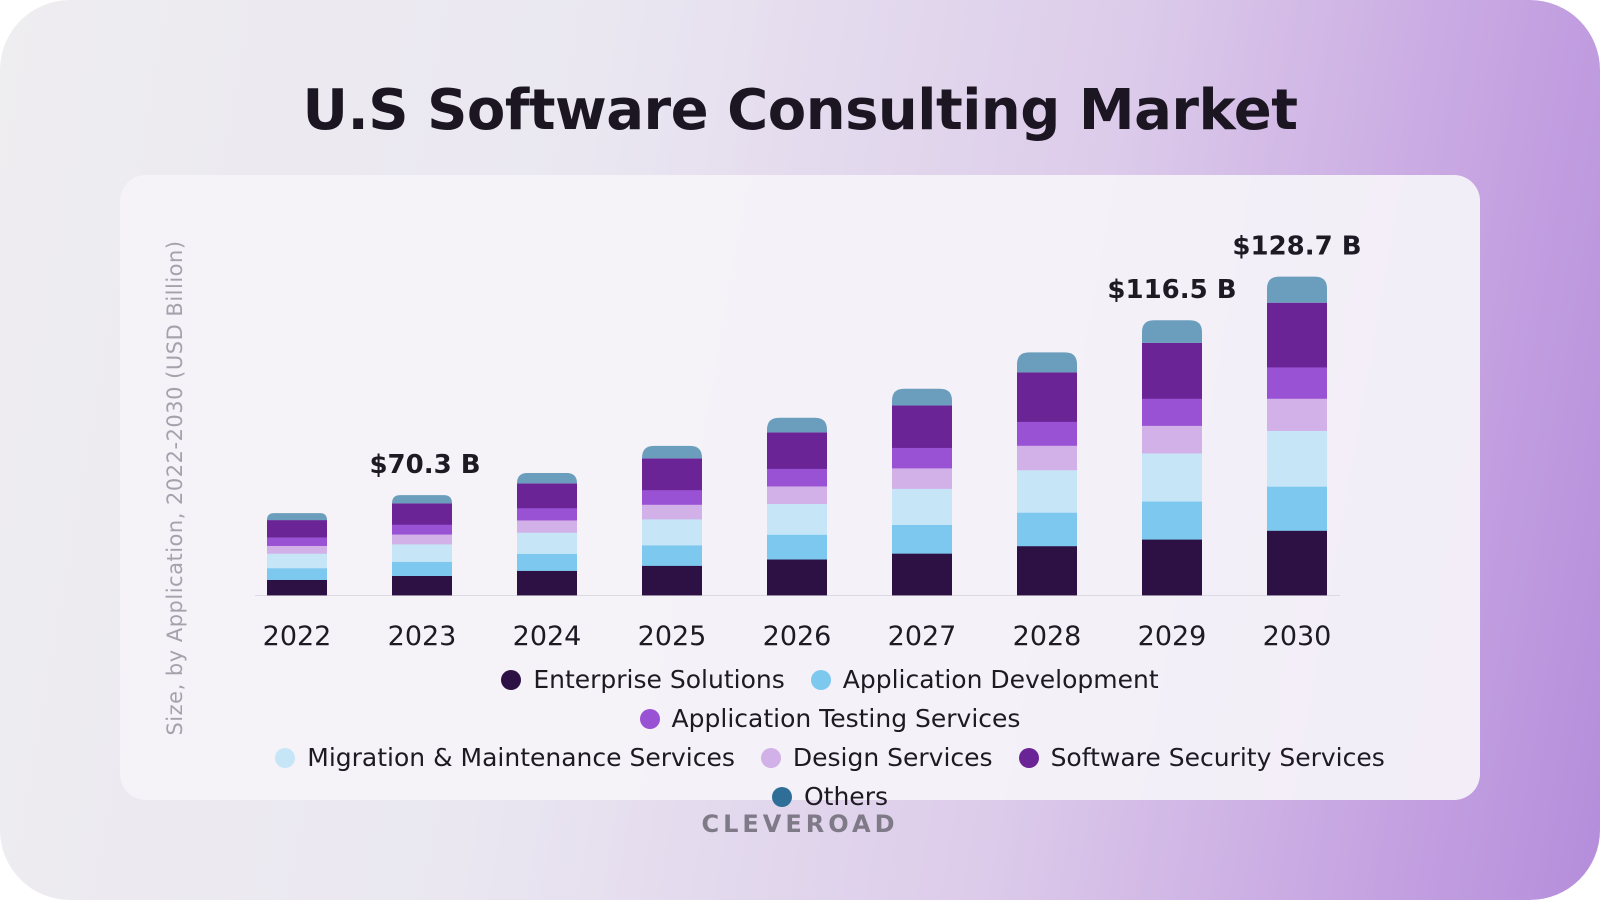  Describe the element at coordinates (1047, 529) in the screenshot. I see `bar-segment-application-development-2028` at that location.